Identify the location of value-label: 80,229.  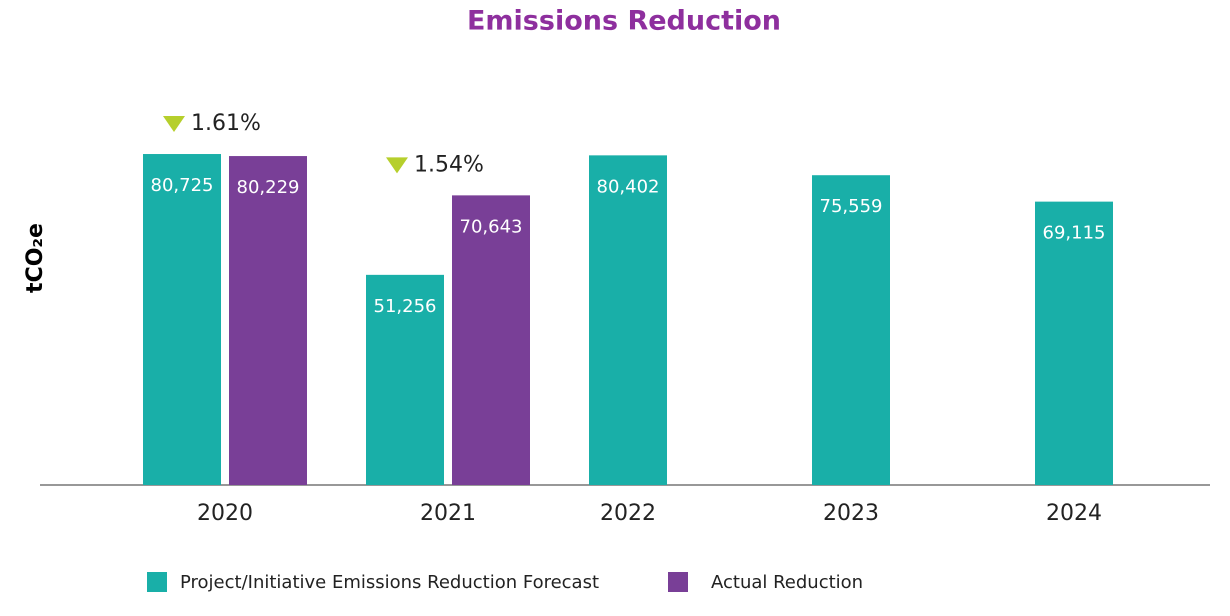
(268, 187).